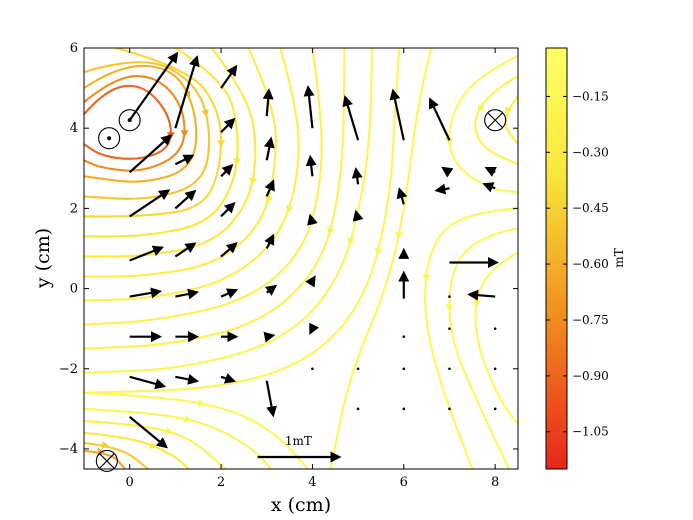  I want to click on y-tick-label: 0, so click(74, 289).